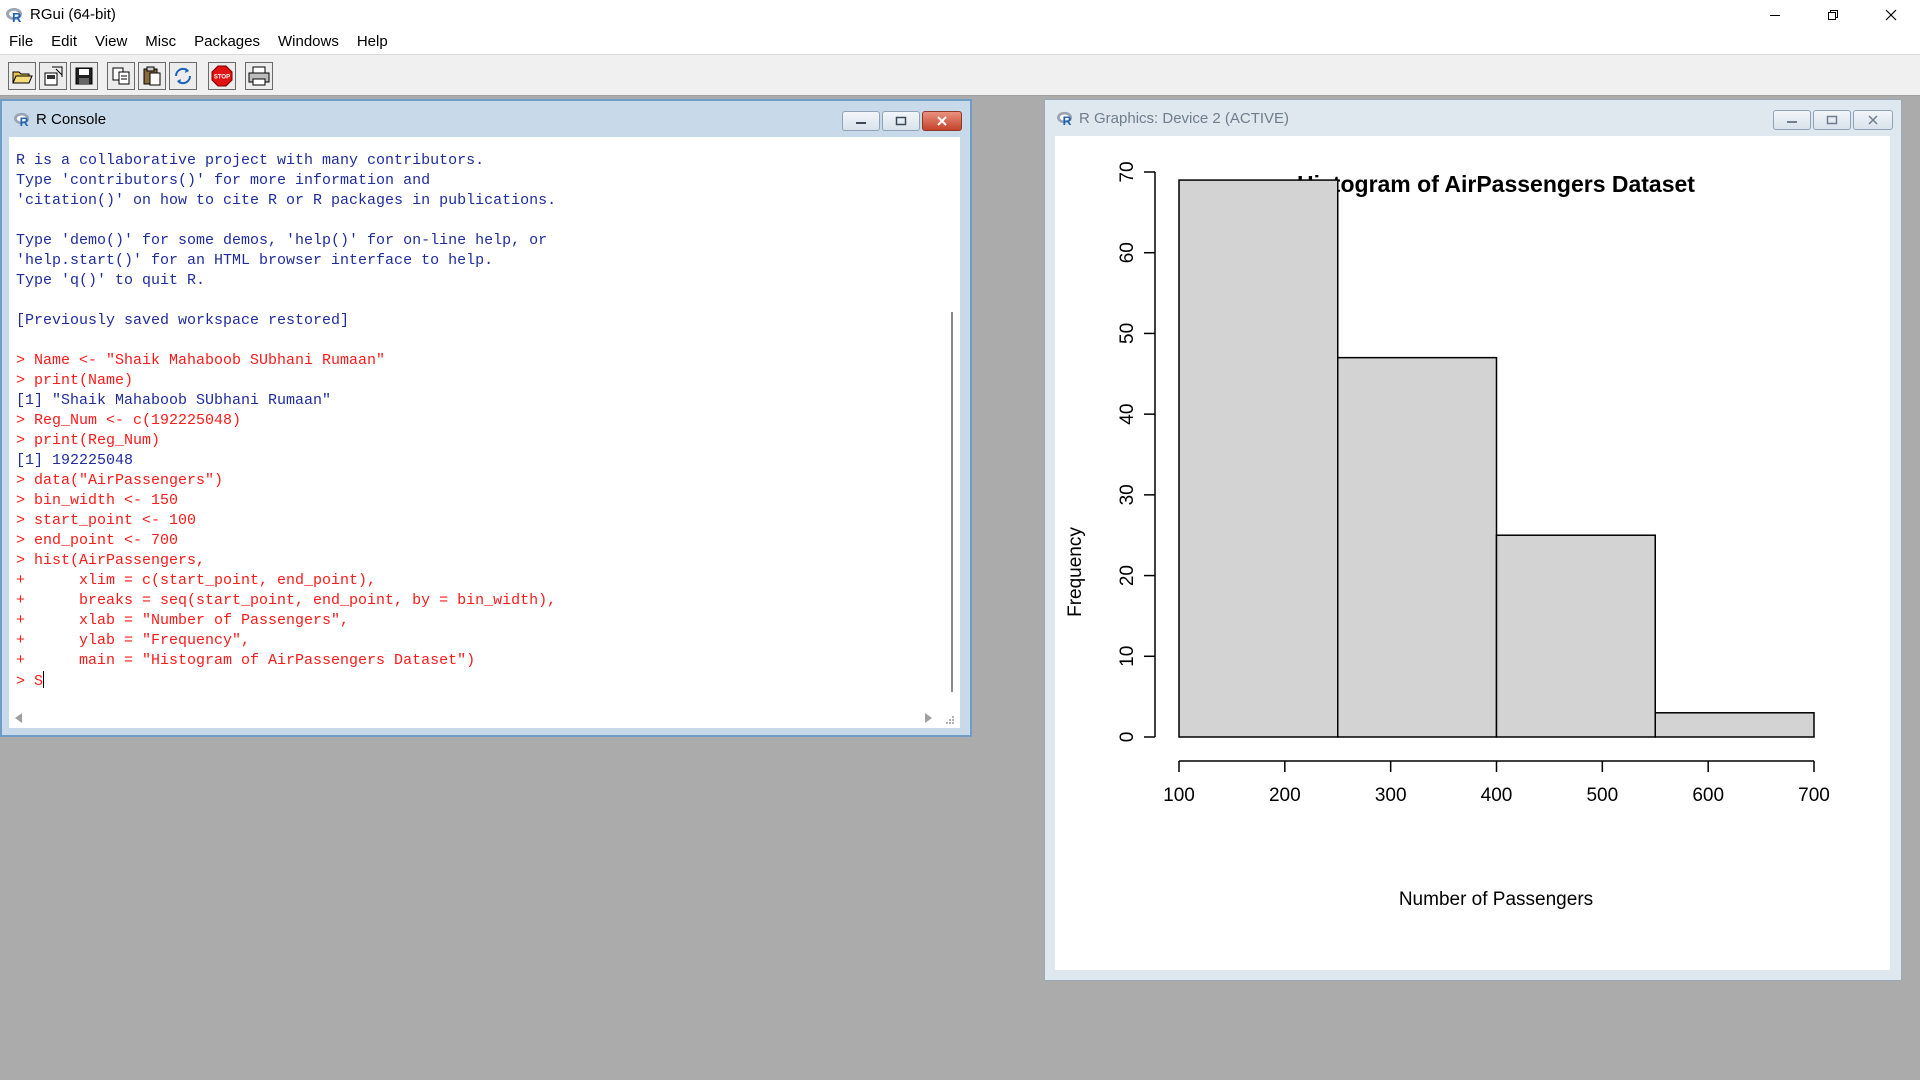 The width and height of the screenshot is (1920, 1080). I want to click on x-tick-label: 200, so click(1285, 795).